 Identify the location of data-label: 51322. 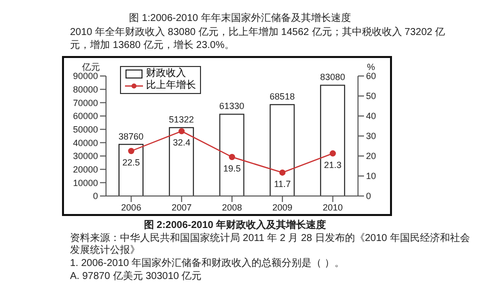
(181, 119).